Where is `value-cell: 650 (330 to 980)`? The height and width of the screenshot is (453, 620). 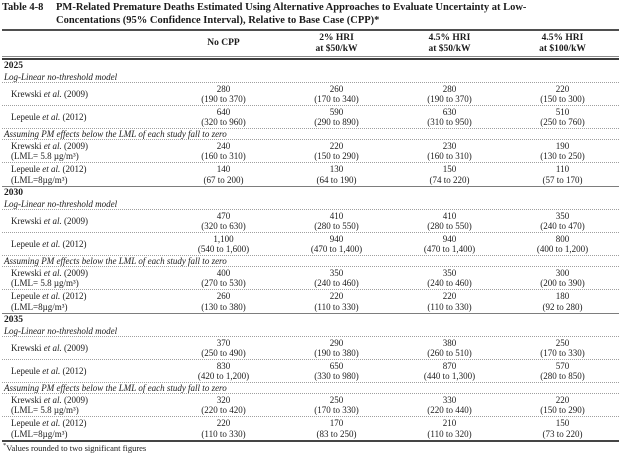
value-cell: 650 (330 to 980) is located at coordinates (336, 370).